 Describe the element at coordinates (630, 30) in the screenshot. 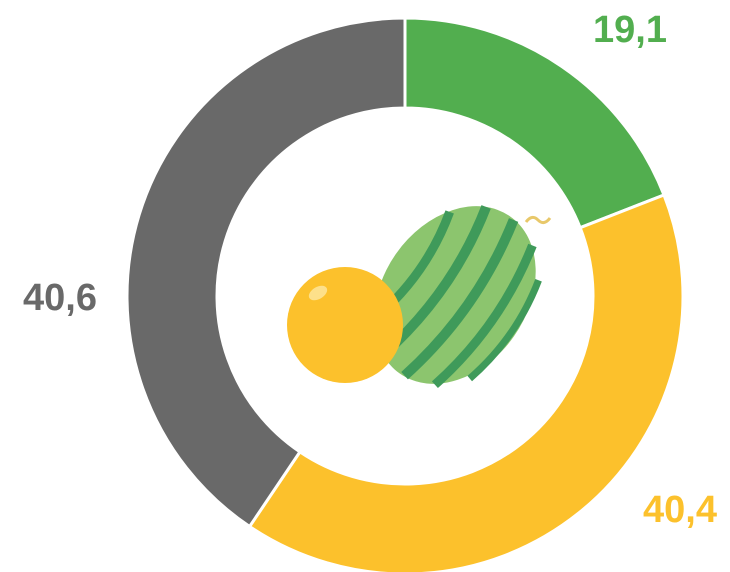

I see `value-label: 19,1` at that location.